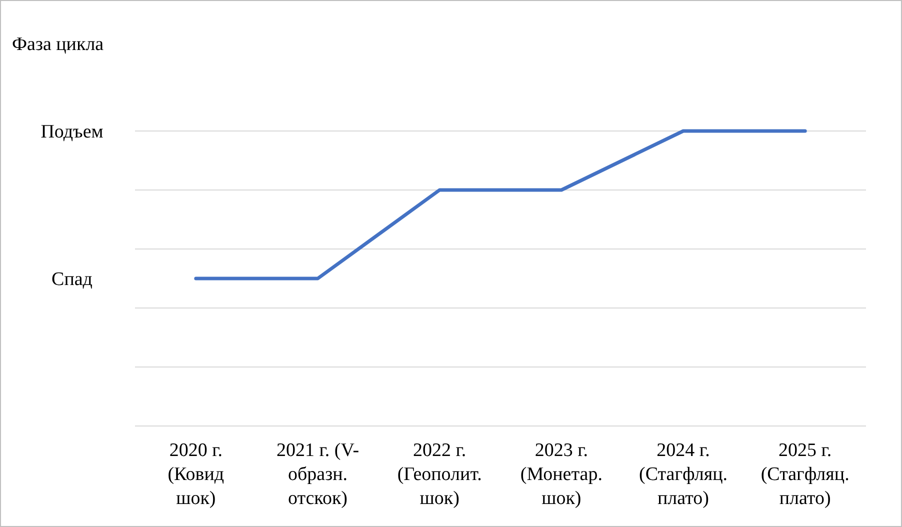 The height and width of the screenshot is (527, 902). I want to click on x-tick-label: 2020 г. (Ковид шок), so click(196, 474).